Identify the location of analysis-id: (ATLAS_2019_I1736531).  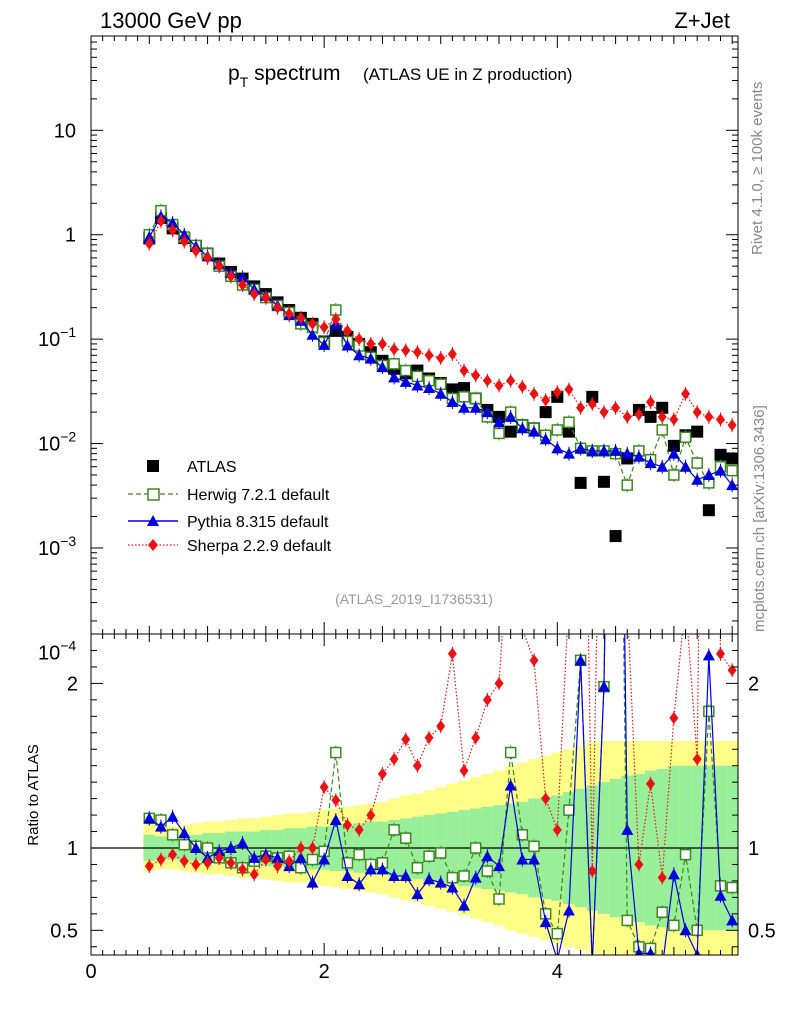
(414, 599).